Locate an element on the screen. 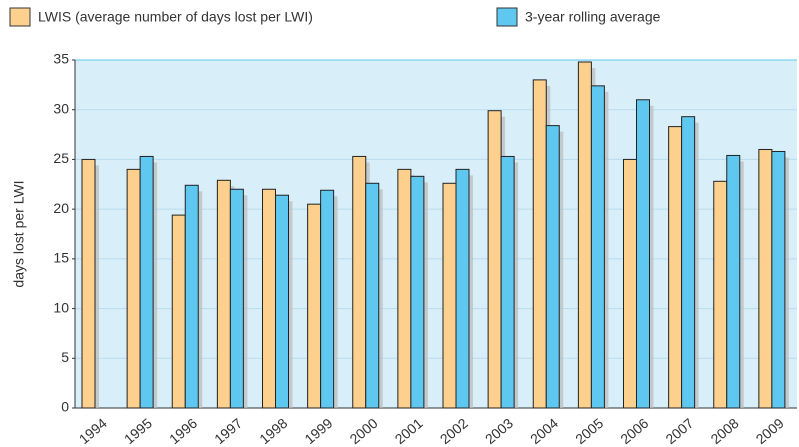  x-tick-label: 1997 is located at coordinates (228, 431).